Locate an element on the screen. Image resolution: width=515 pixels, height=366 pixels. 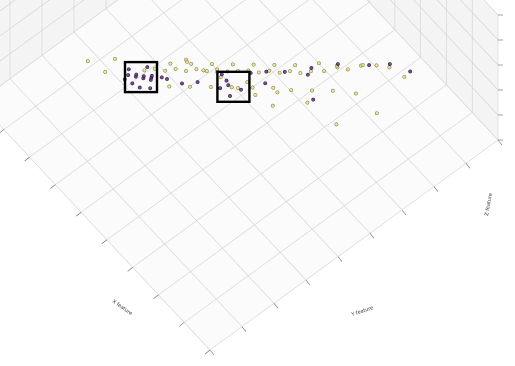
y-axis-label: Y feature is located at coordinates (362, 311).